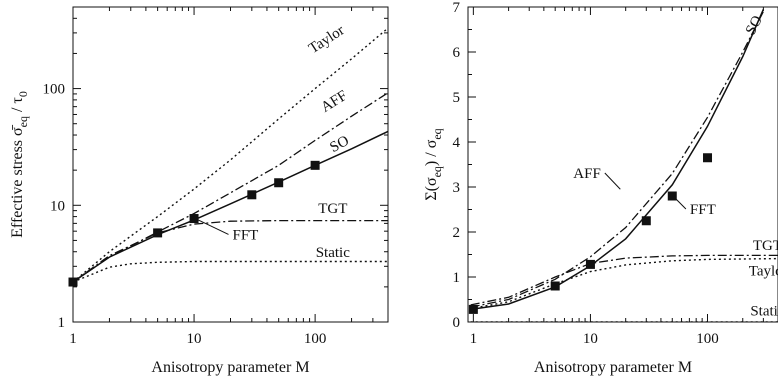 The height and width of the screenshot is (389, 778). What do you see at coordinates (457, 233) in the screenshot?
I see `y-tick-label: 2` at bounding box center [457, 233].